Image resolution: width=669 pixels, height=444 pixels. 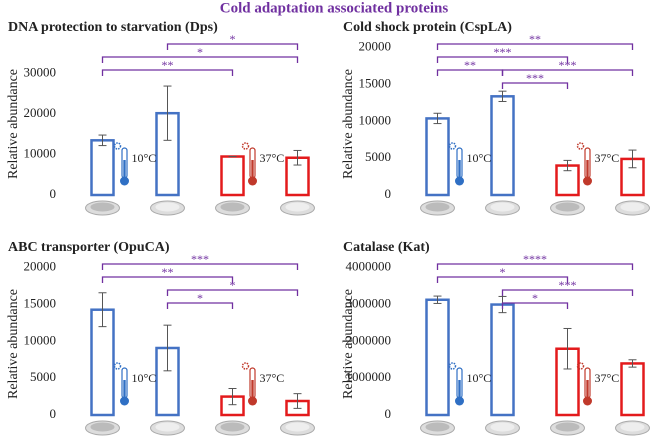 What do you see at coordinates (40, 71) in the screenshot?
I see `y-tick-label: 30000` at bounding box center [40, 71].